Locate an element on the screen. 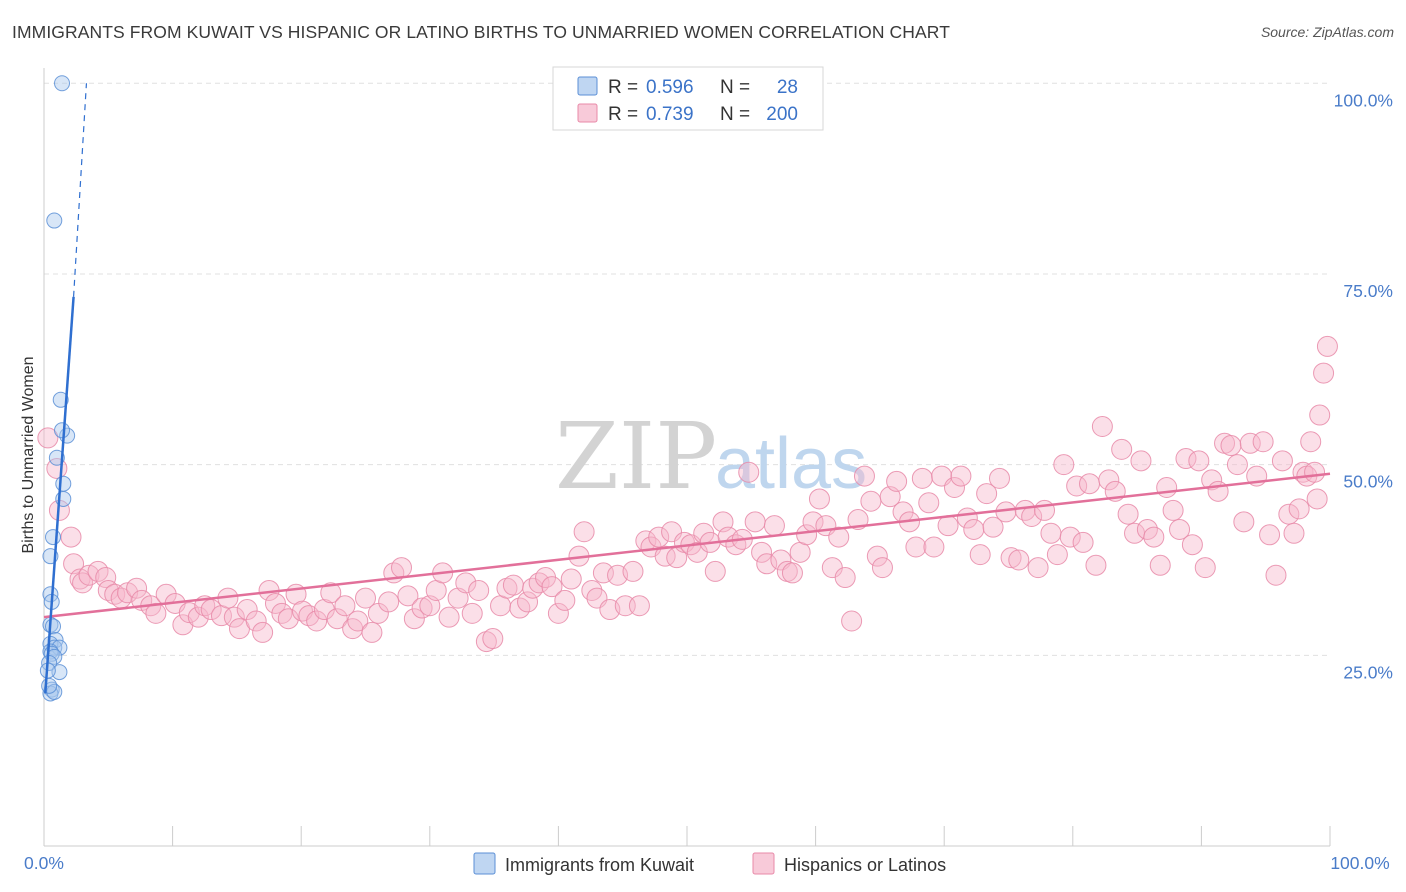  legend-top: R = 0.596 N = 28 R = 0.739 N = 200 is located at coordinates (688, 98).